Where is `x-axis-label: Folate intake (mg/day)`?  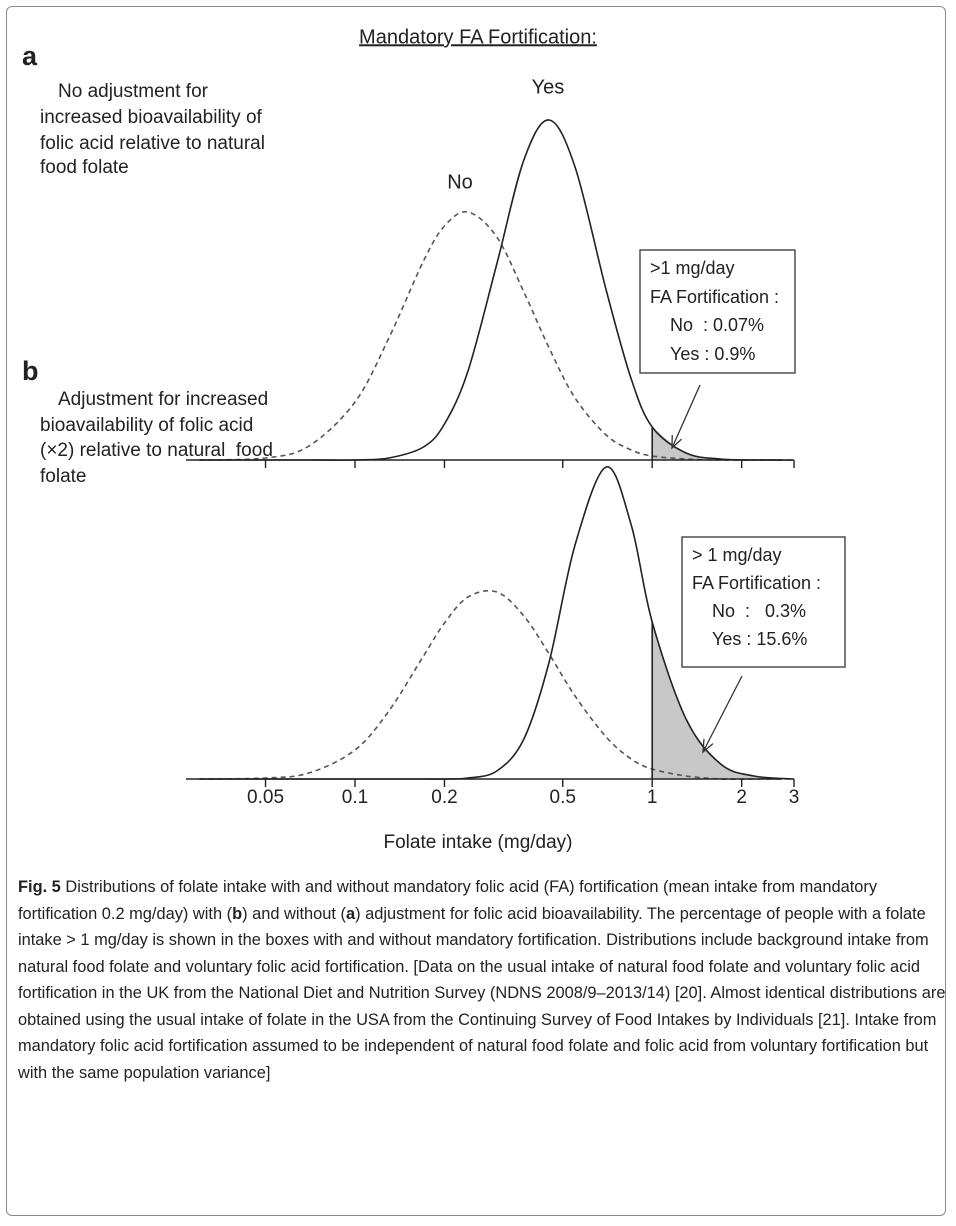 x-axis-label: Folate intake (mg/day) is located at coordinates (477, 842).